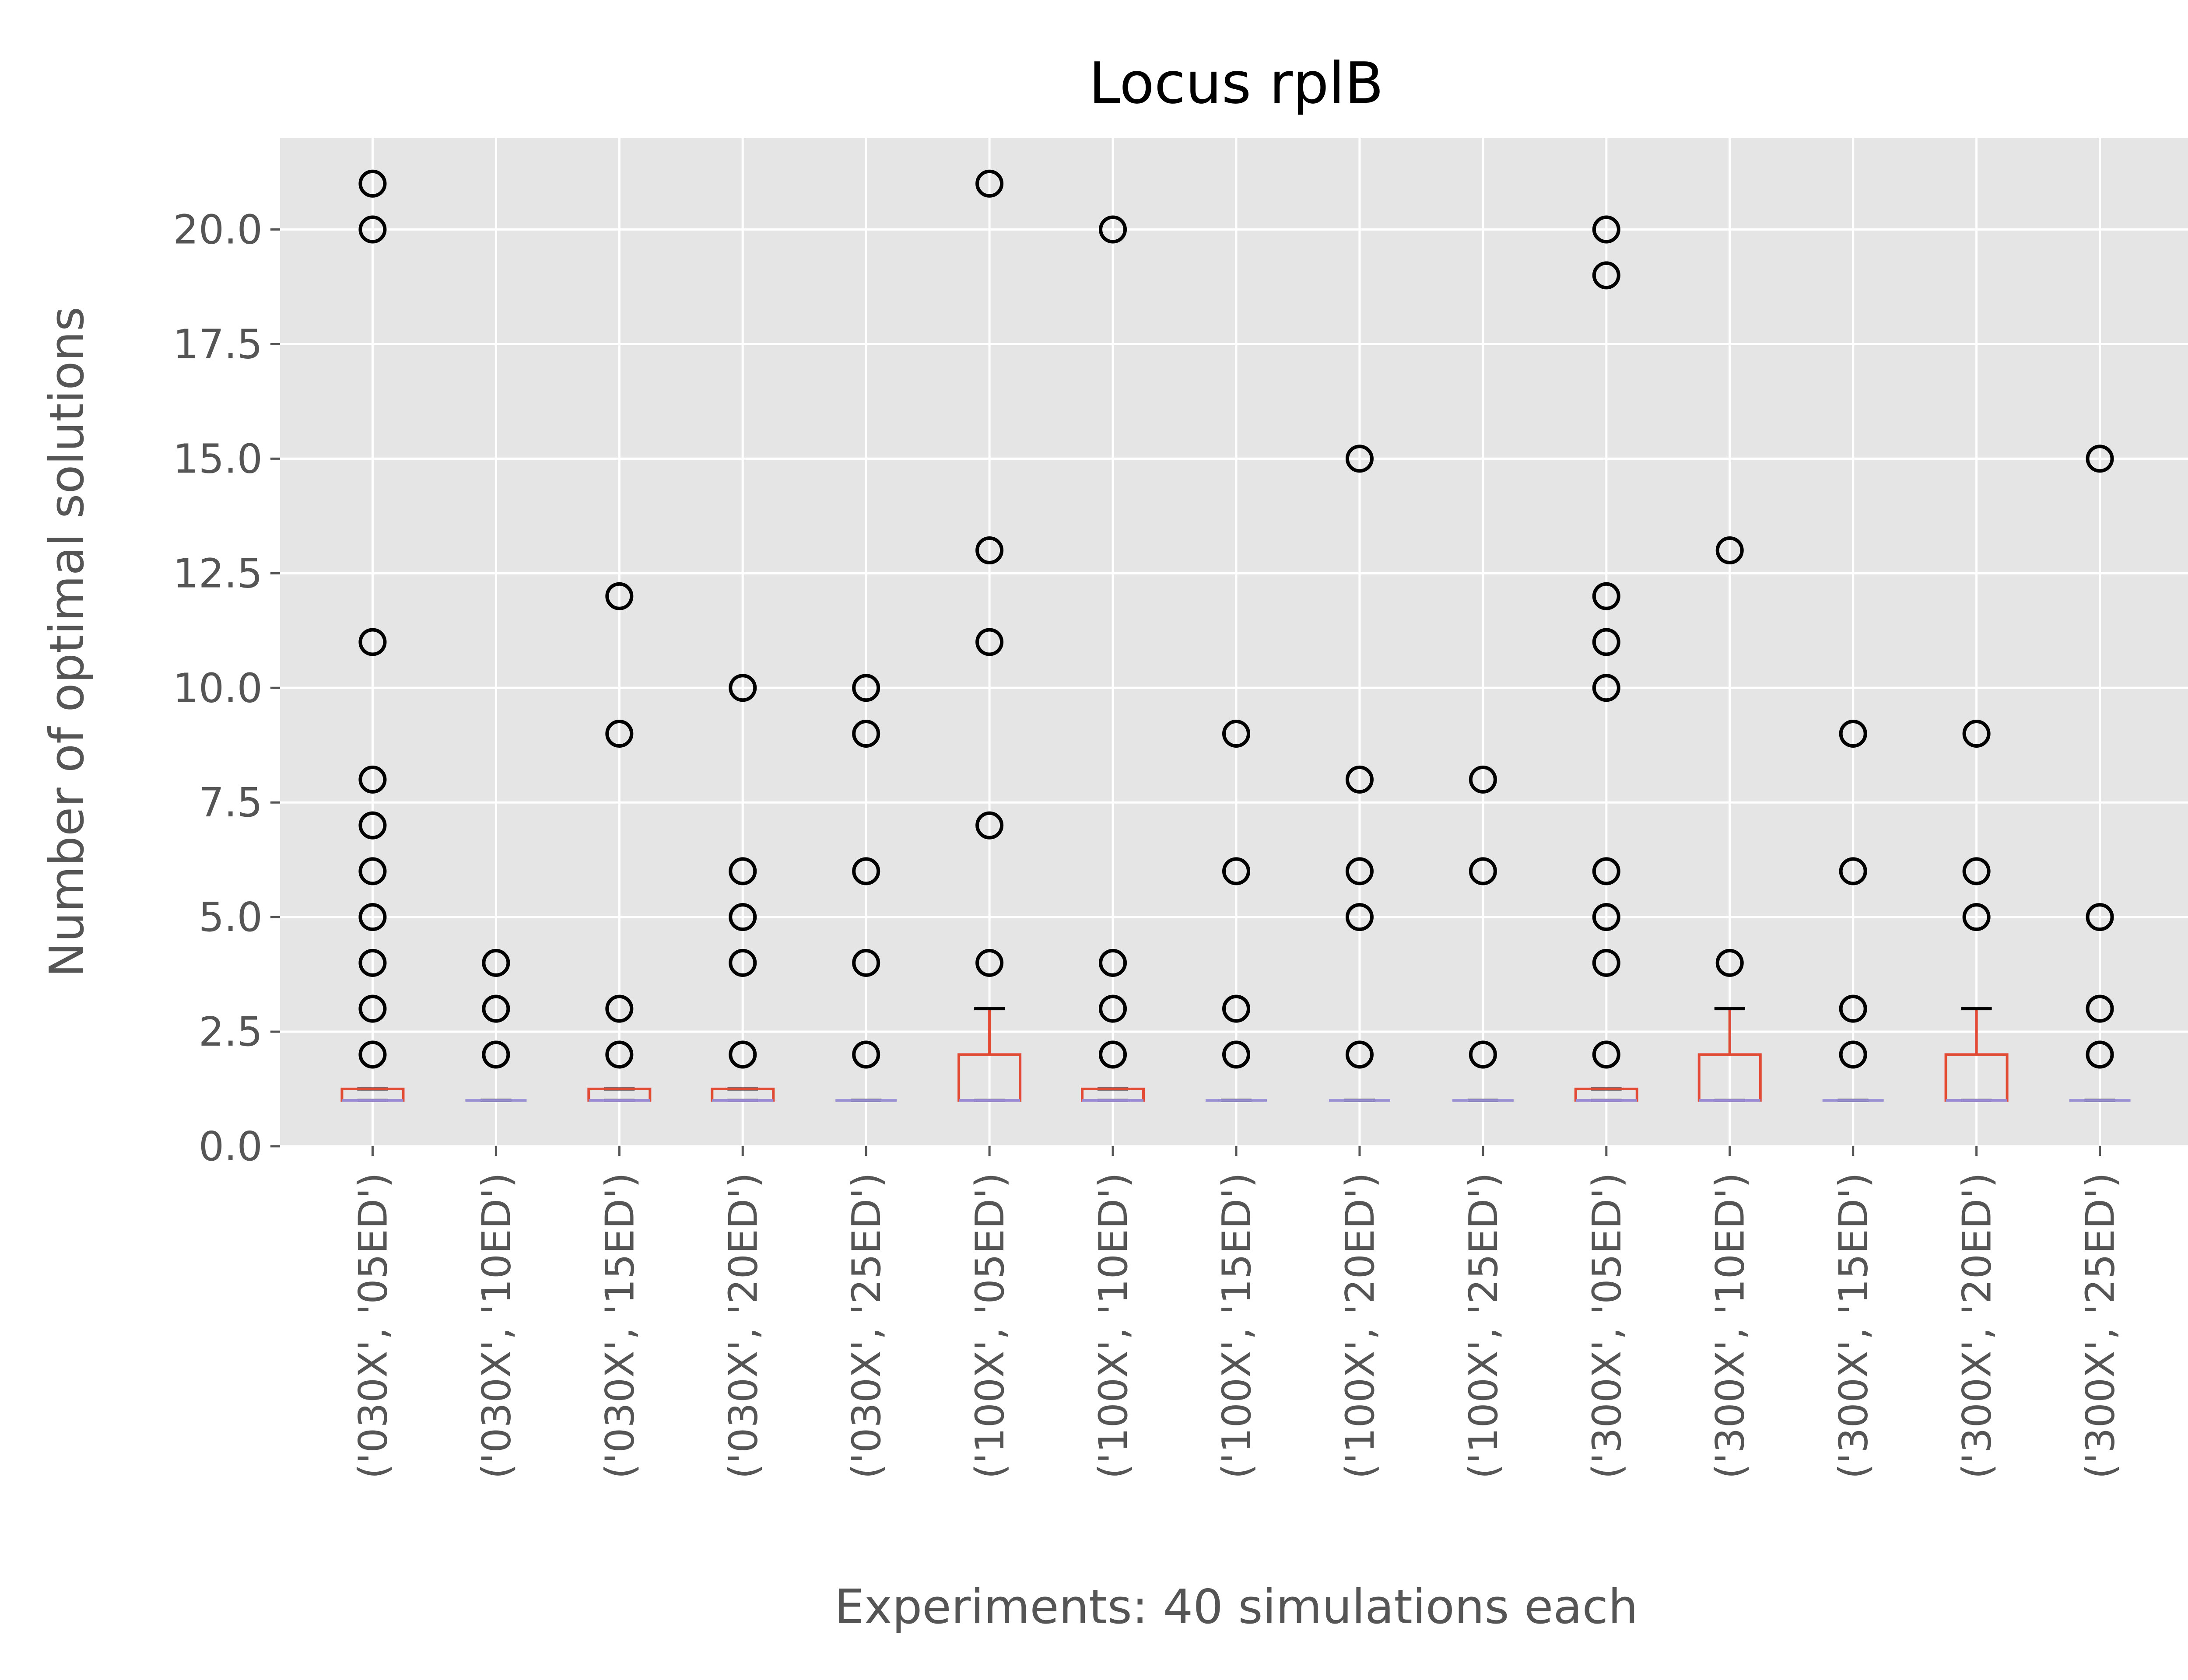 The width and height of the screenshot is (2188, 1680). Describe the element at coordinates (496, 1325) in the screenshot. I see `x-tick-label: ('030X', '10ED')` at that location.